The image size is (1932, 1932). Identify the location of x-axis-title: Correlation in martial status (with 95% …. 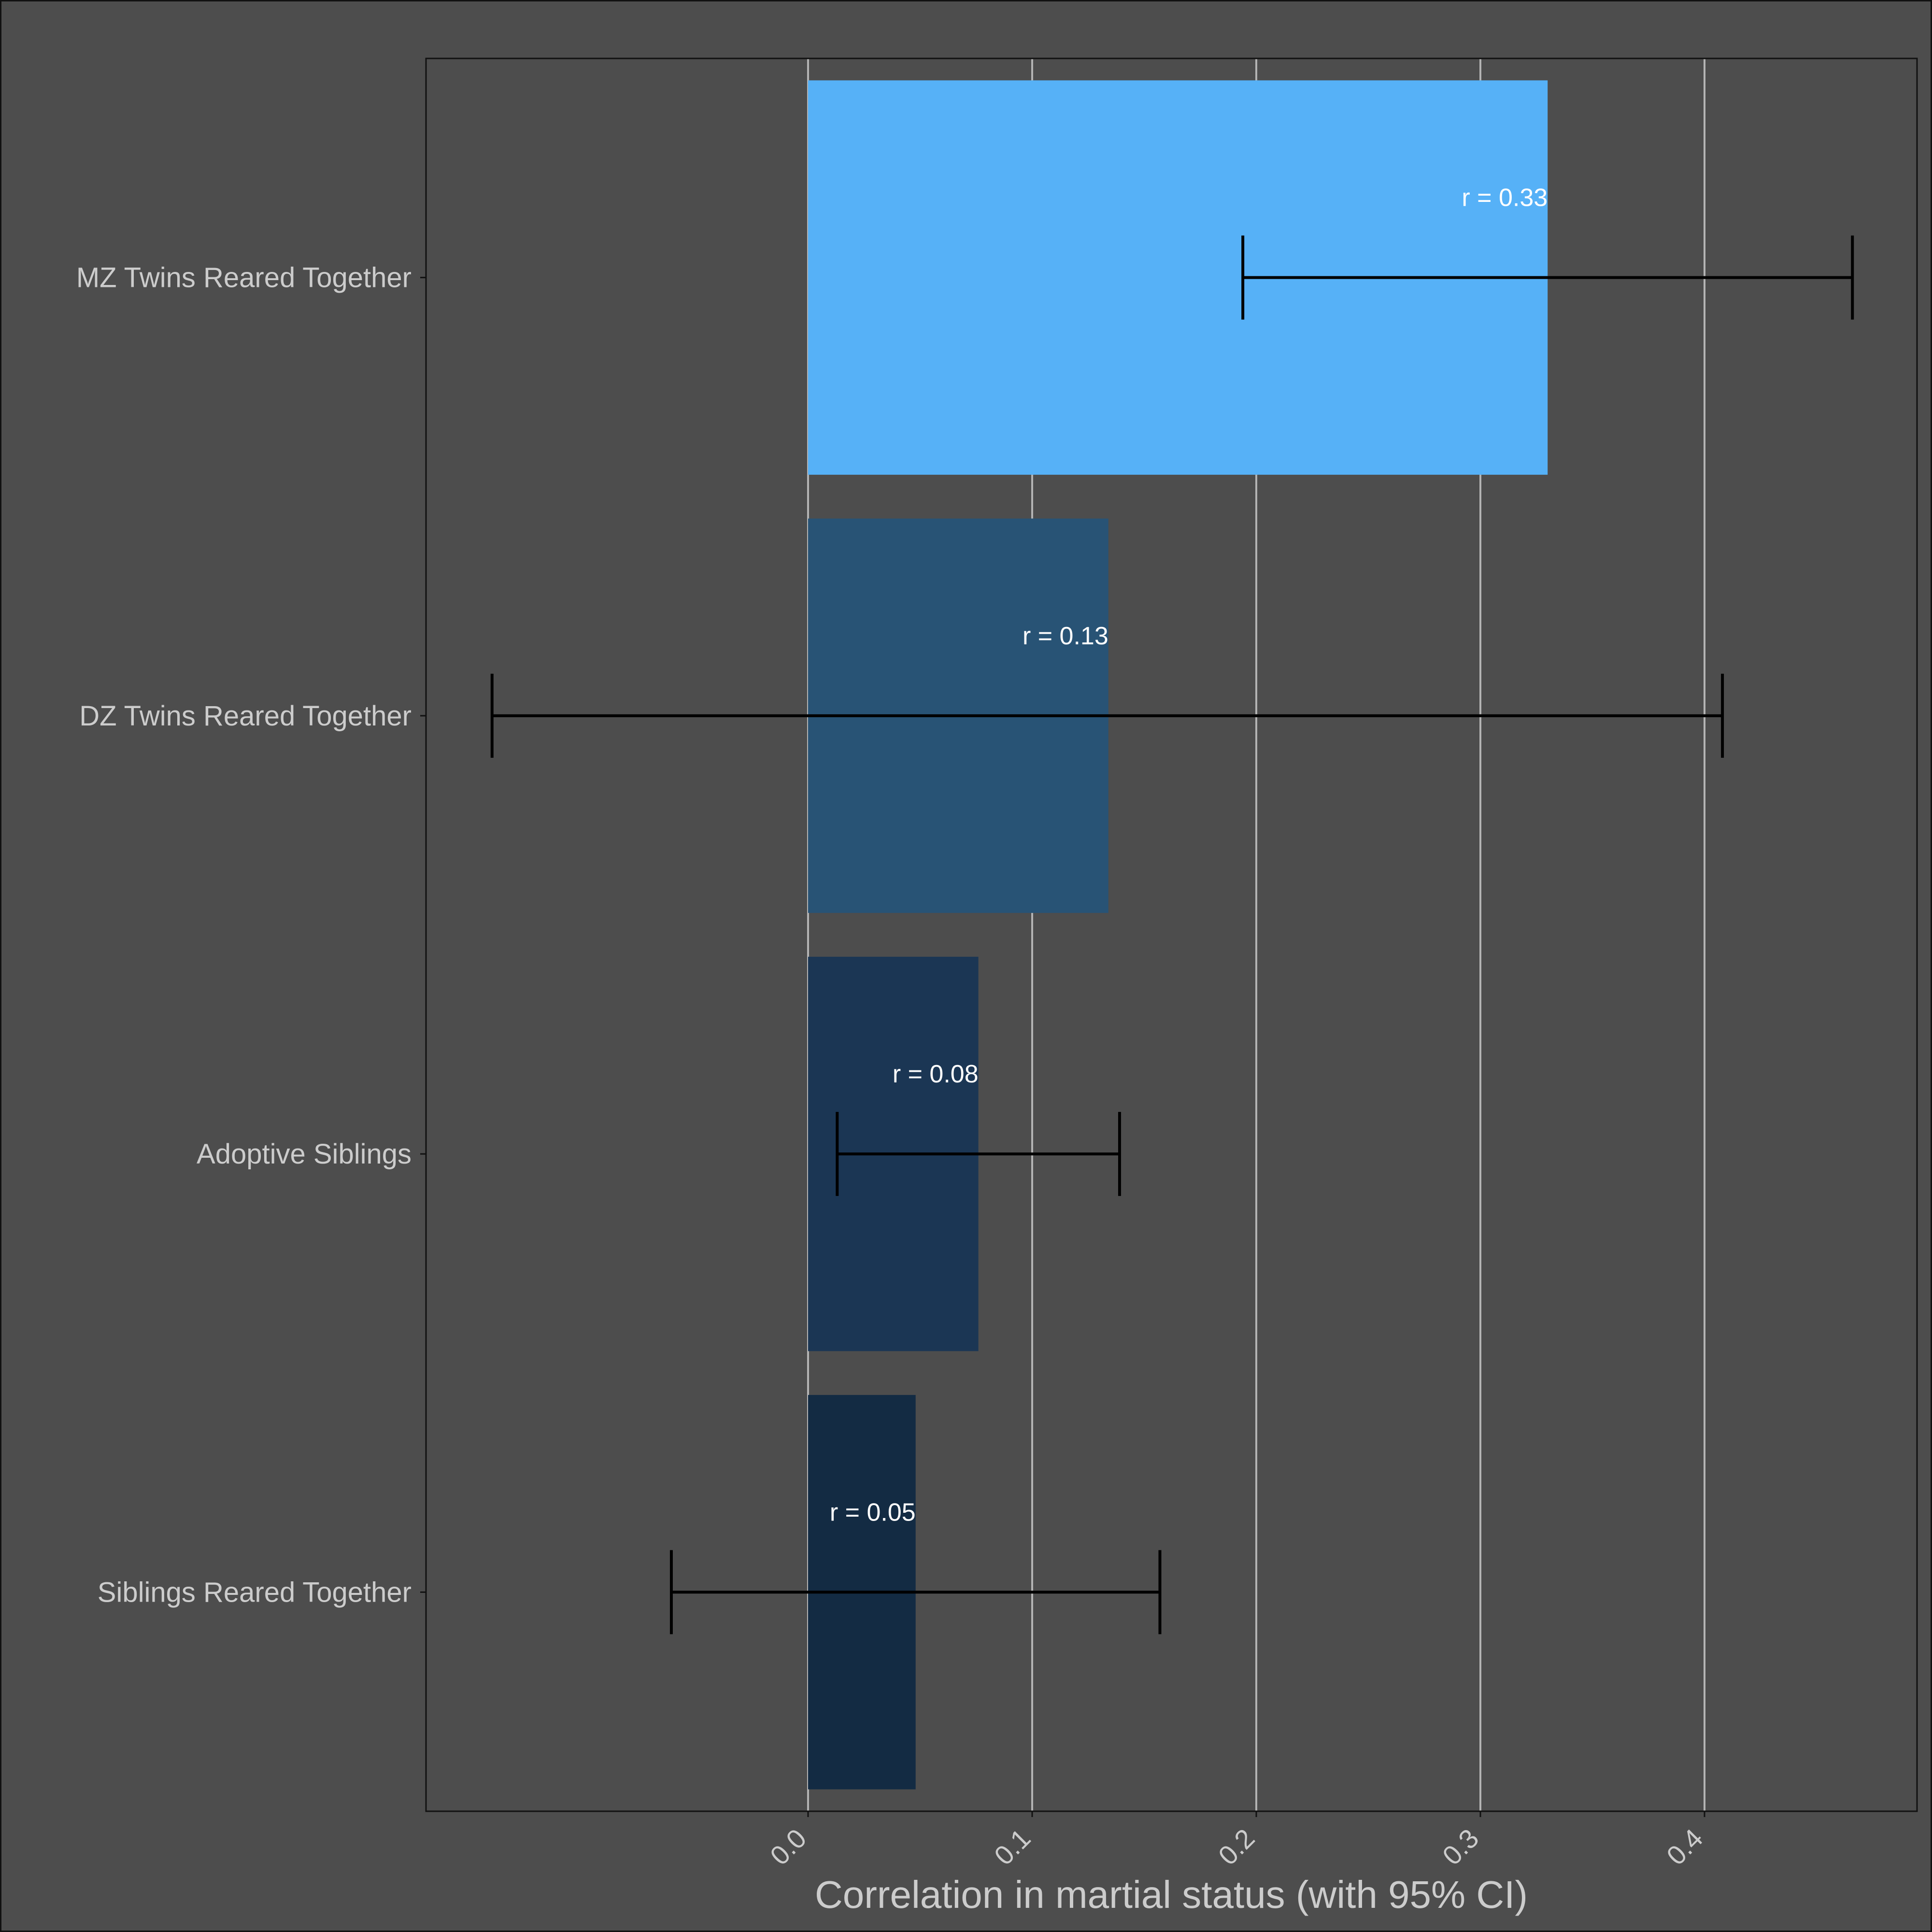
(1171, 1894).